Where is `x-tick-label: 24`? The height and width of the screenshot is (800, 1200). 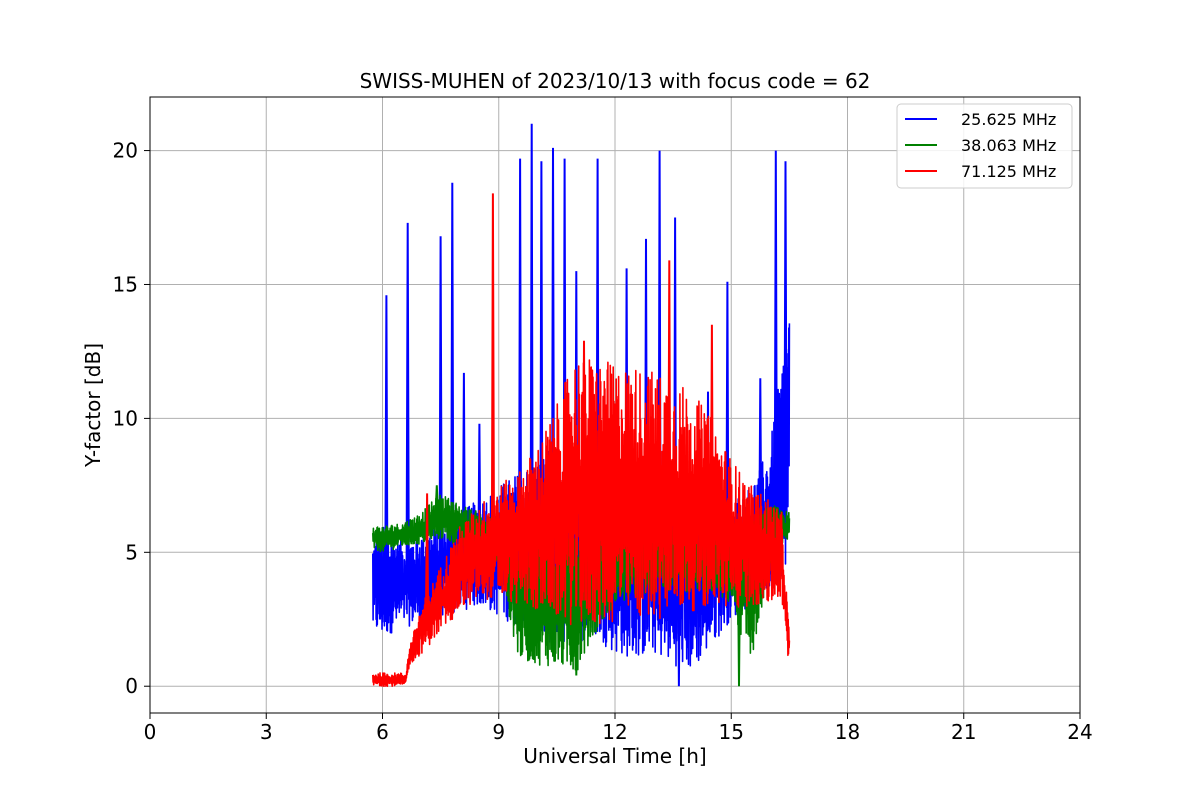
x-tick-label: 24 is located at coordinates (1079, 732).